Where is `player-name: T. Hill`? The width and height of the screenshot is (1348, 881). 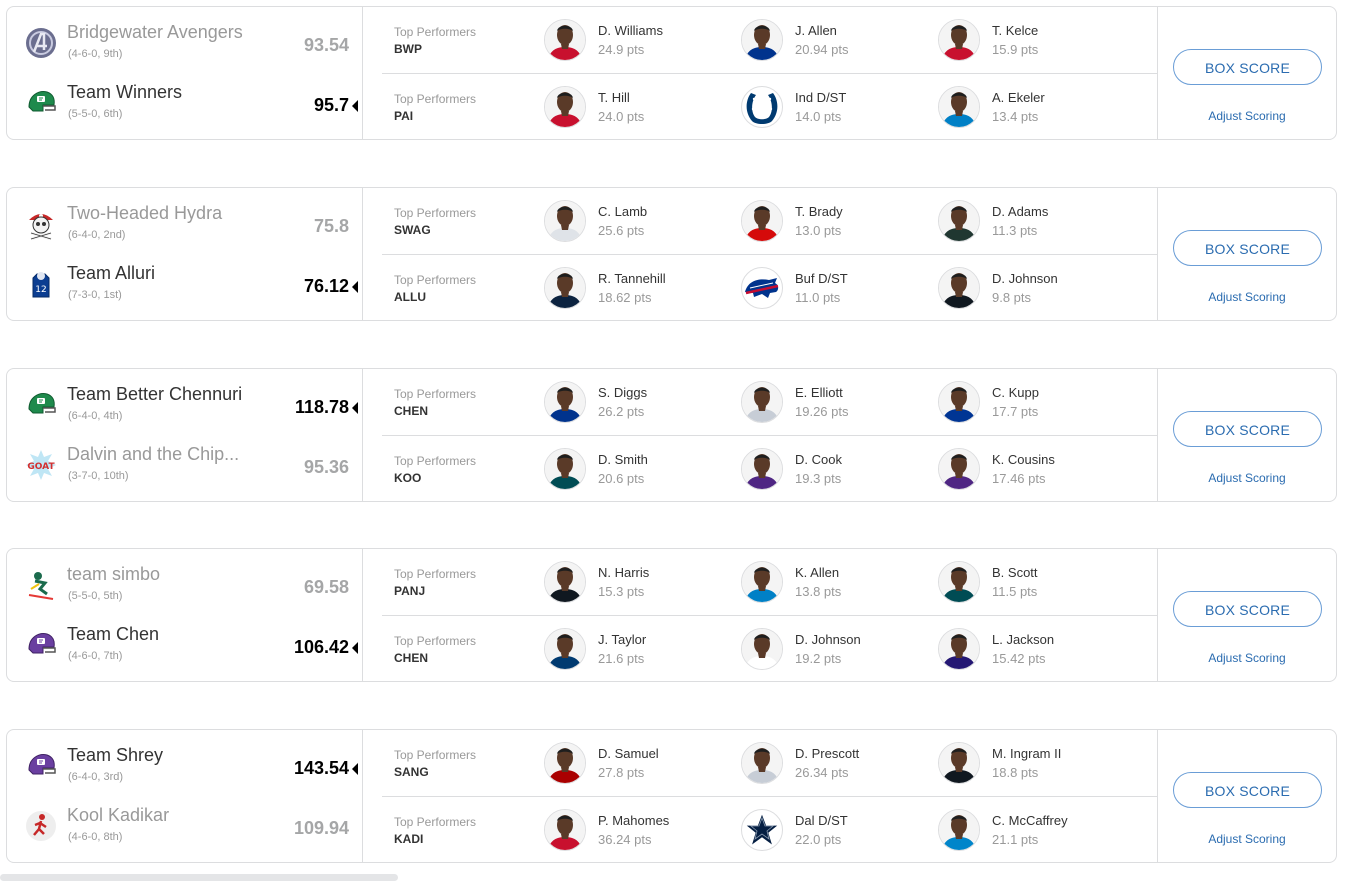 player-name: T. Hill is located at coordinates (614, 97).